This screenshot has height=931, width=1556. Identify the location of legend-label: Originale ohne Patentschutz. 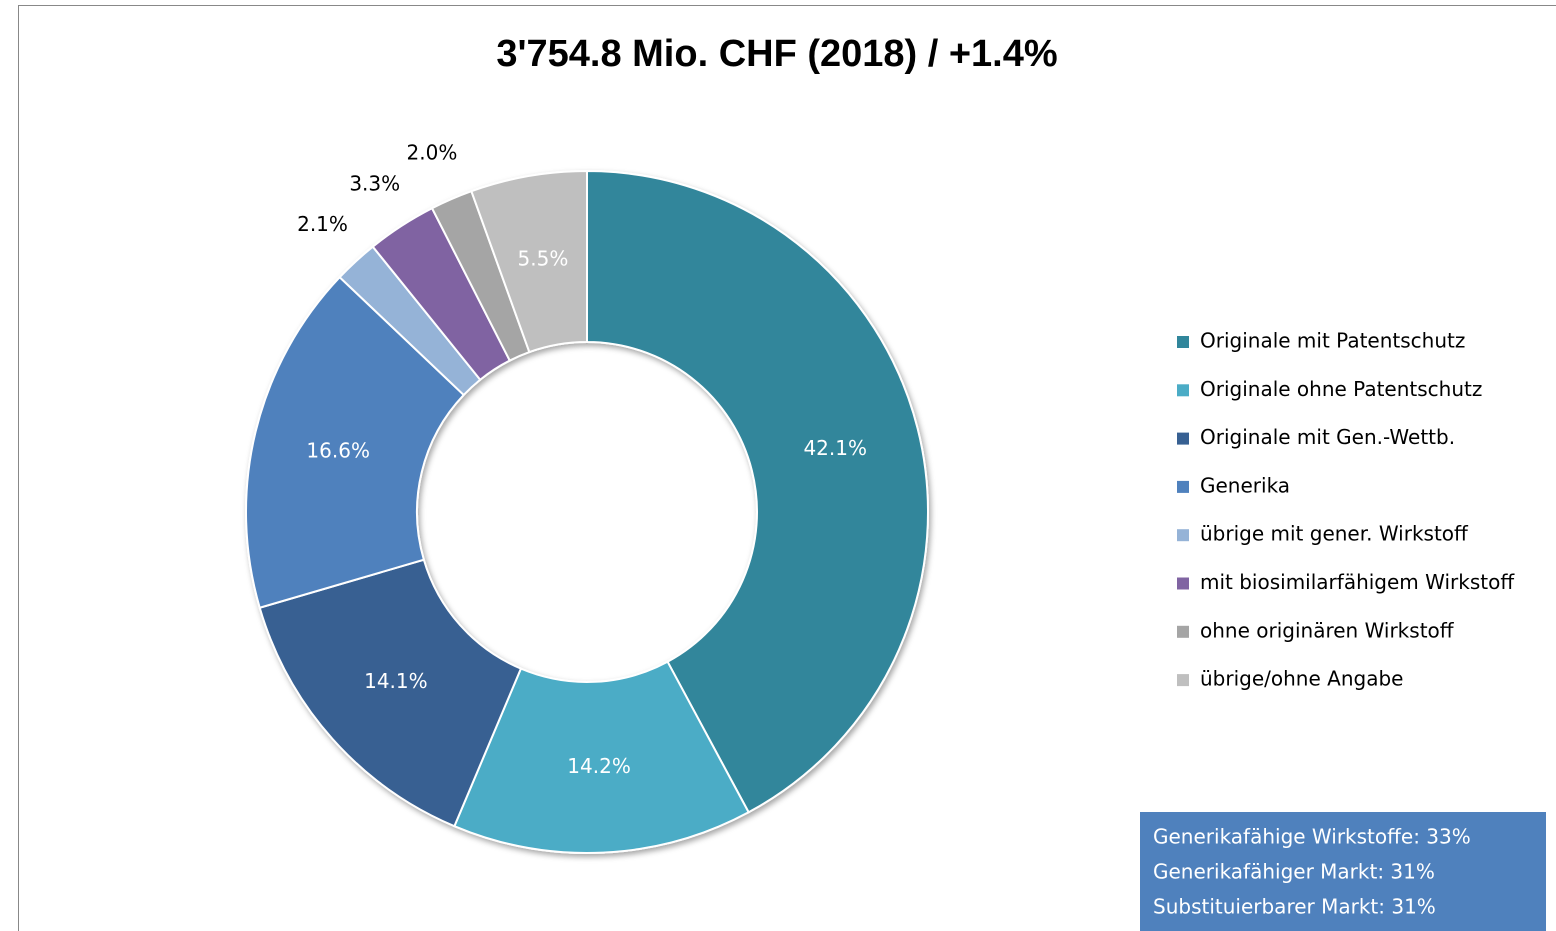
(1341, 389).